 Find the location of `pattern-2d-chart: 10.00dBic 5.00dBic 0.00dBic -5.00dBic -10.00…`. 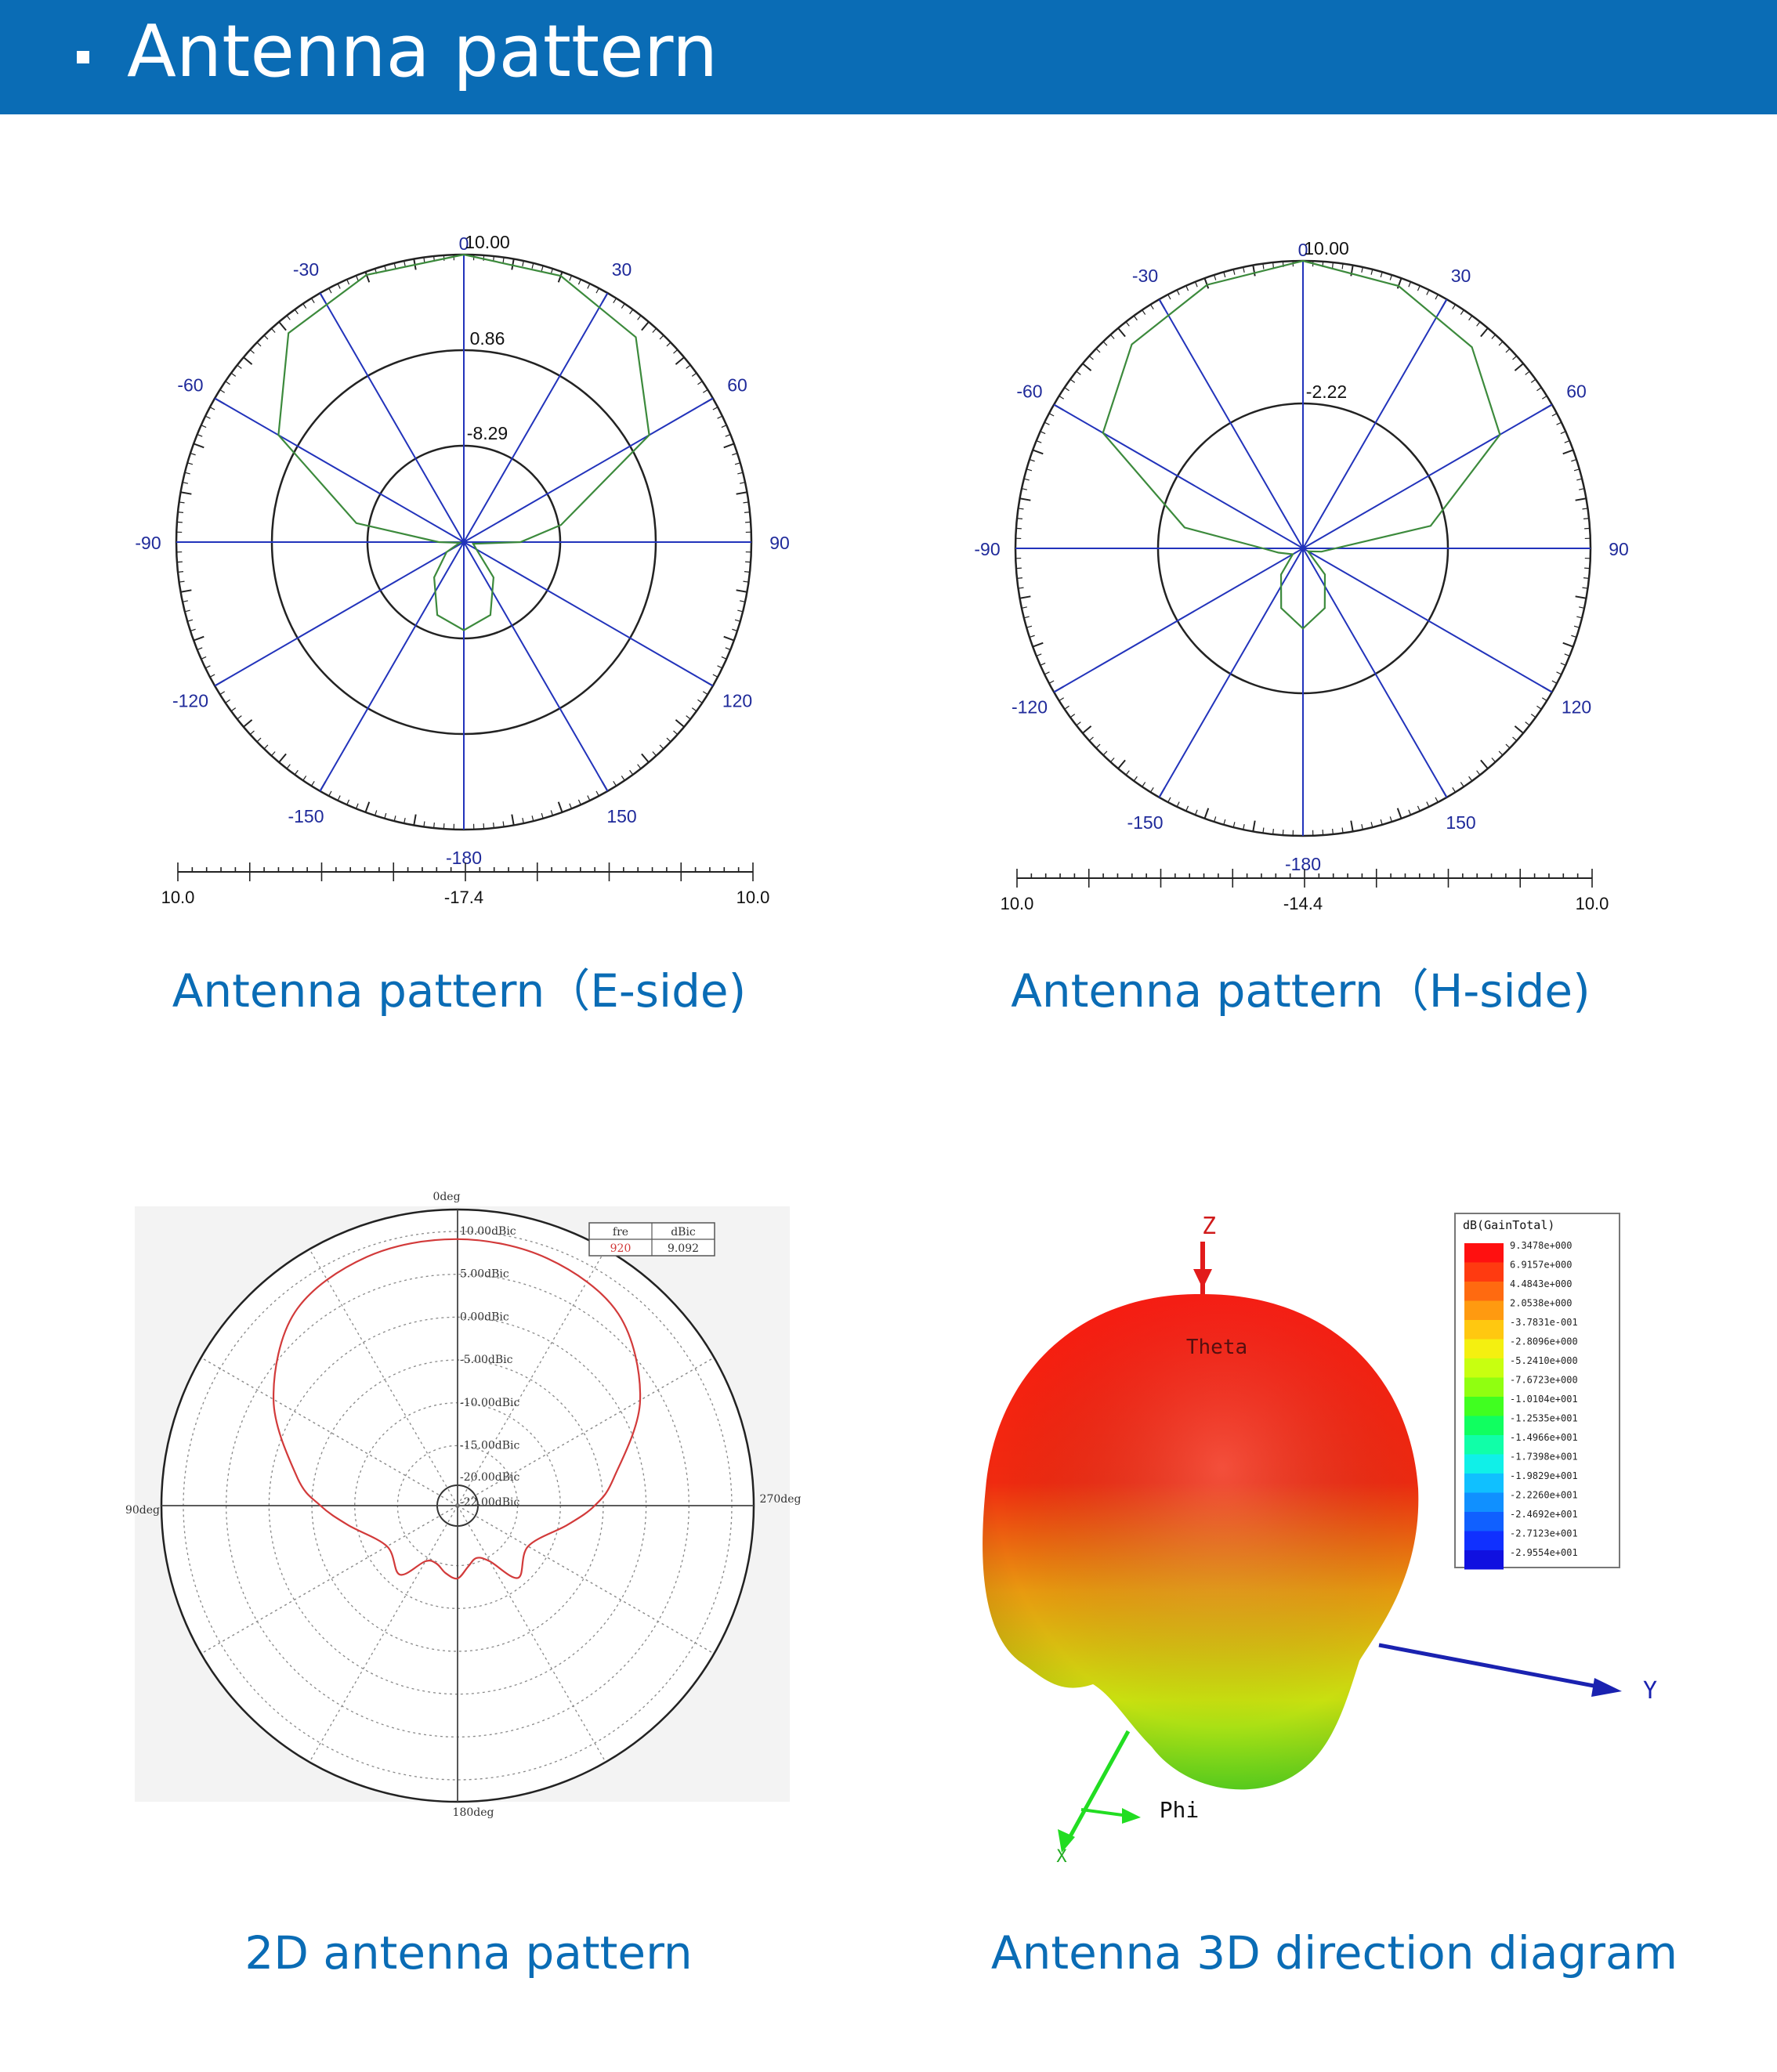

pattern-2d-chart: 10.00dBic 5.00dBic 0.00dBic -5.00dBic -10.00… is located at coordinates (464, 1505).